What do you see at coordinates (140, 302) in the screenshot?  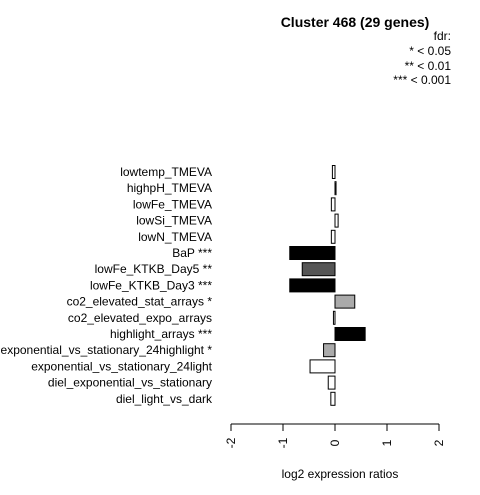 I see `category-label: co2_elevated_stat_arrays *` at bounding box center [140, 302].